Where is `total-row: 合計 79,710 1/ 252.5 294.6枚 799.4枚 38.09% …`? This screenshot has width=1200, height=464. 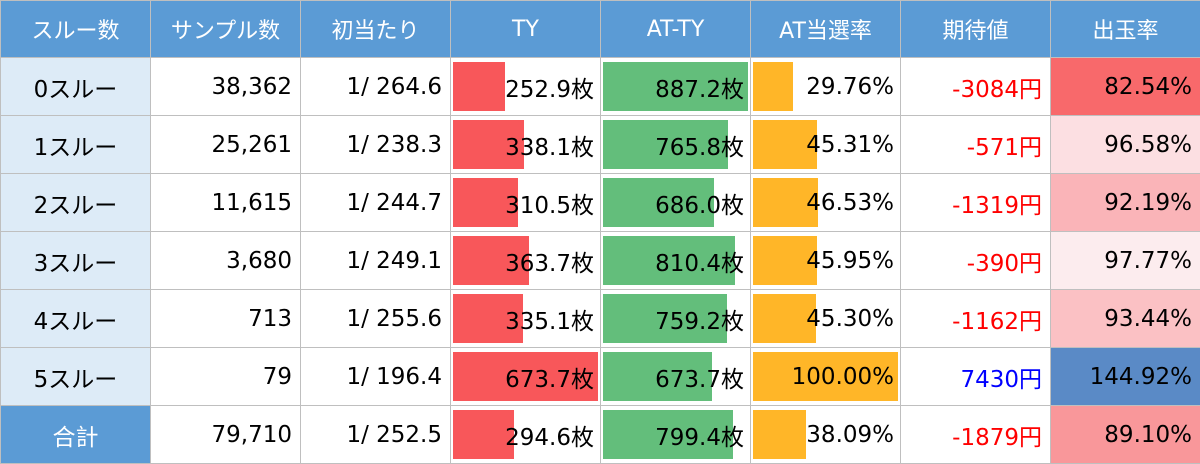
total-row: 合計 79,710 1/ 252.5 294.6枚 799.4枚 38.09% … is located at coordinates (600, 435).